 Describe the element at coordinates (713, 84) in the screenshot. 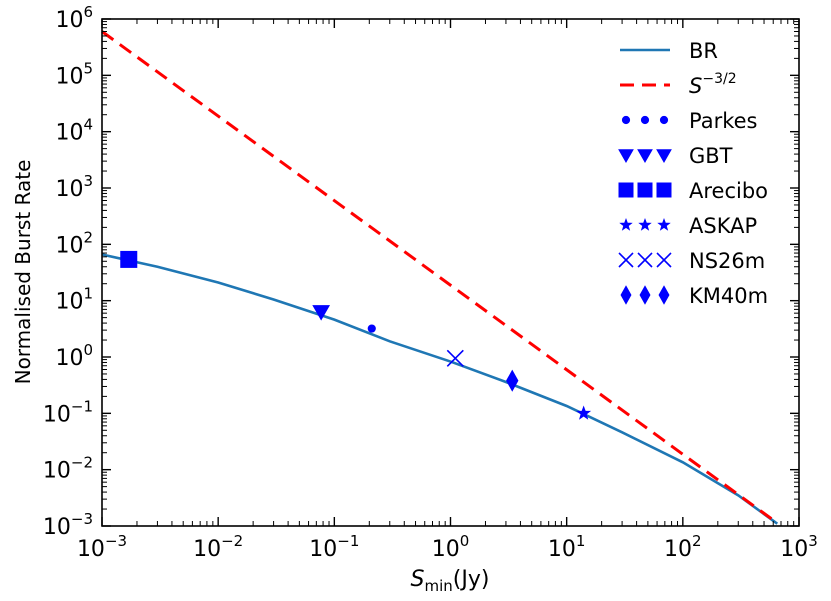

I see `legend-label: S−3/2` at that location.